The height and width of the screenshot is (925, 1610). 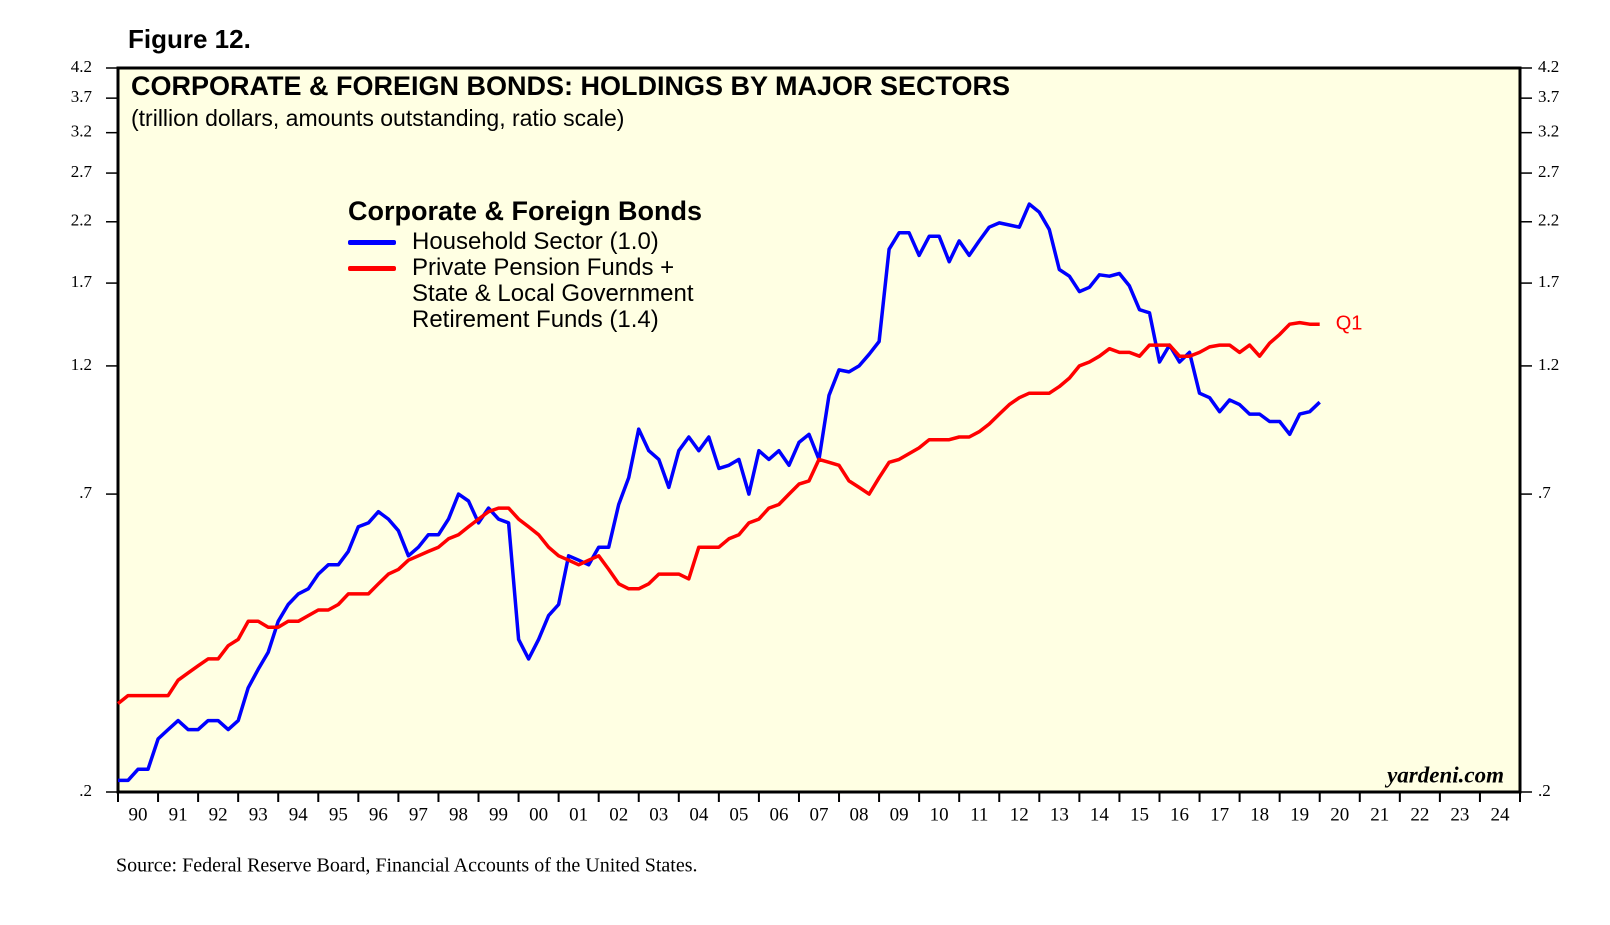 What do you see at coordinates (81, 364) in the screenshot?
I see `y-tick-label: 1.2` at bounding box center [81, 364].